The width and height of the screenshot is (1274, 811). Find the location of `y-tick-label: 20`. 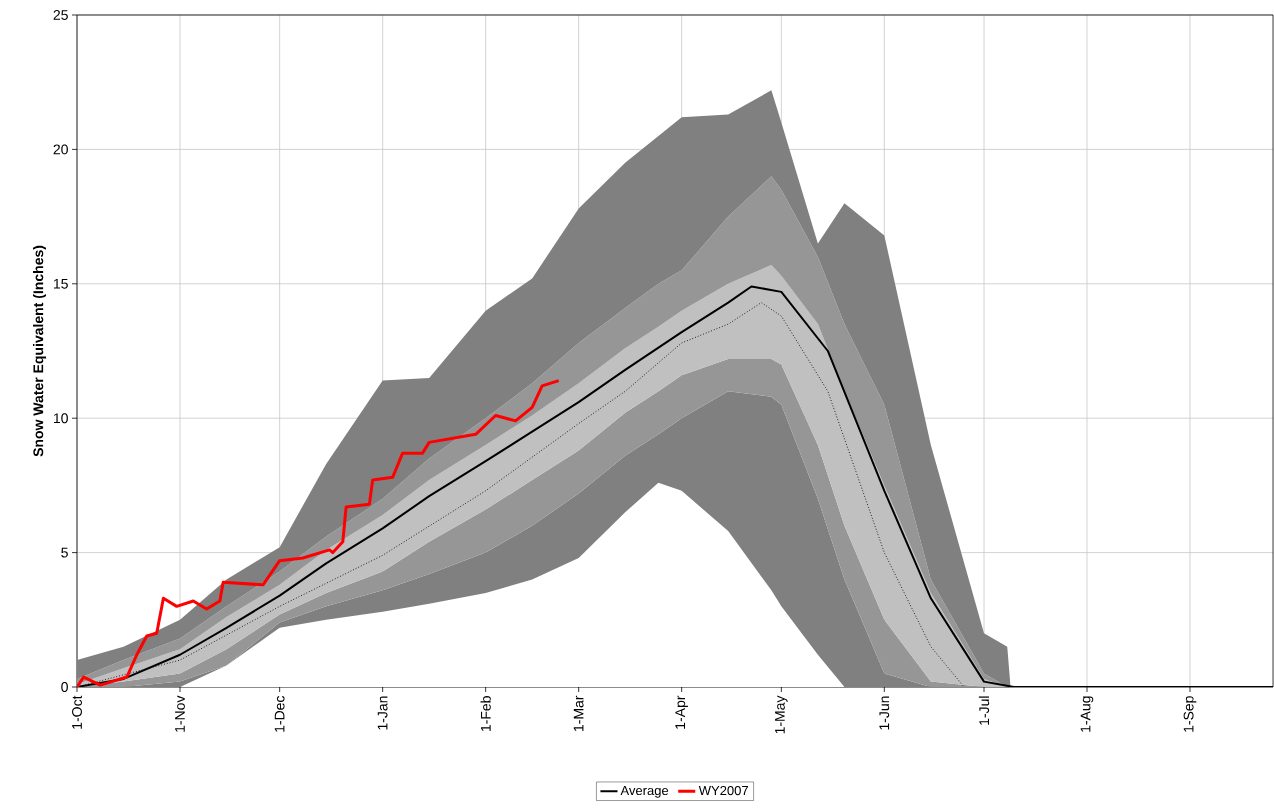

y-tick-label: 20 is located at coordinates (60, 149).